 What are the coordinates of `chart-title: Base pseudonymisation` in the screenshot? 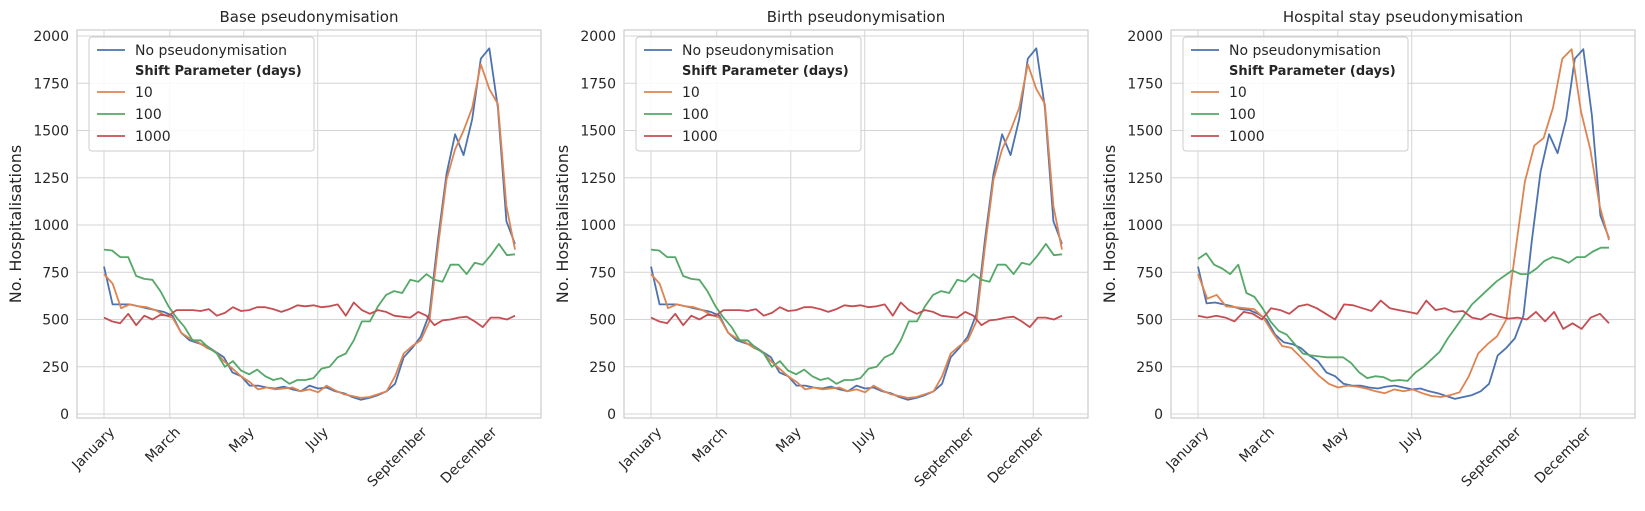 It's located at (309, 17).